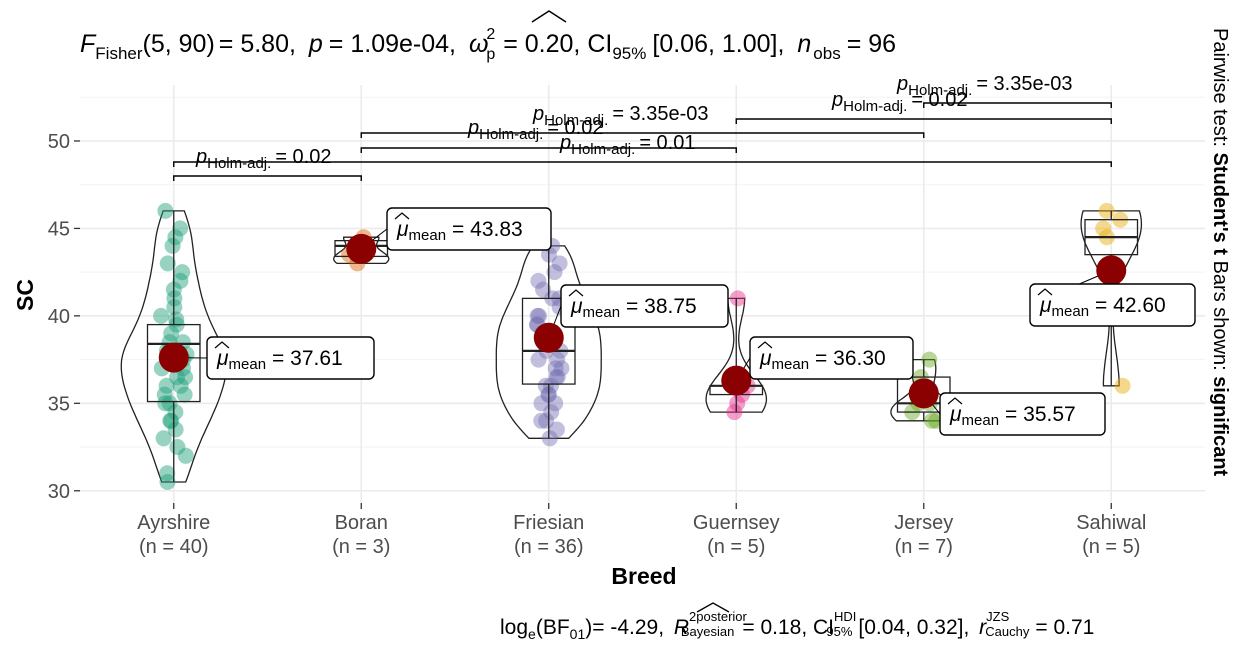 This screenshot has width=1247, height=646. What do you see at coordinates (88, 44) in the screenshot?
I see `stat-symbol: F` at bounding box center [88, 44].